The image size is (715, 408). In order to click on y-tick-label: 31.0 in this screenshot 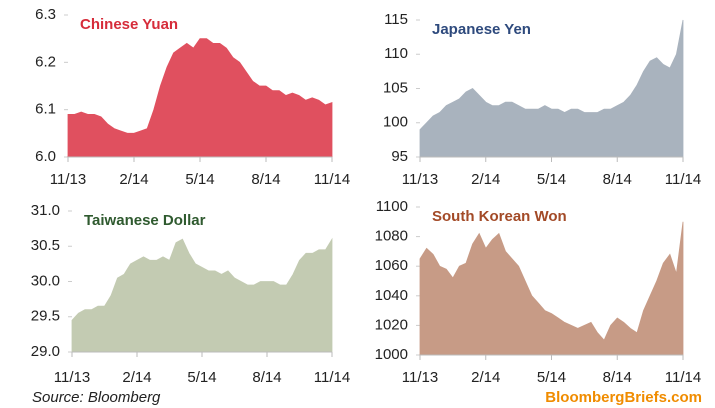, I will do `click(45, 210)`.